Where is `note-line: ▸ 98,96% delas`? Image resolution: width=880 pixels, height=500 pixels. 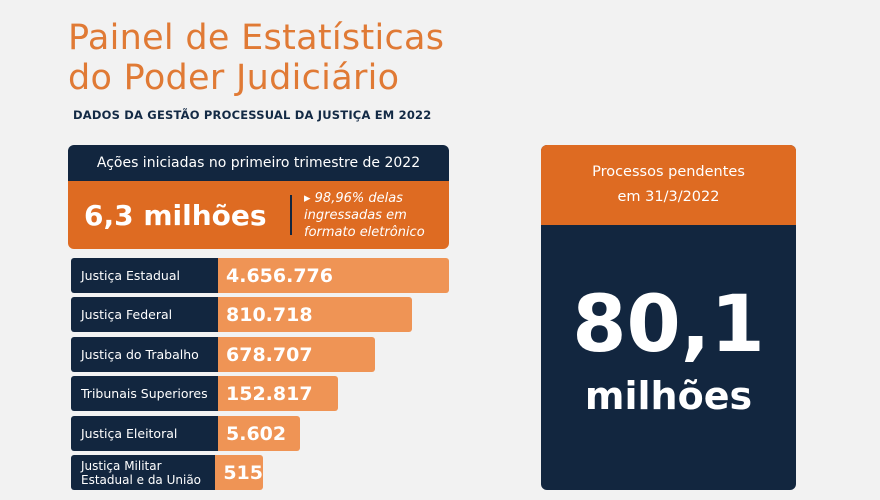 note-line: ▸ 98,96% delas is located at coordinates (353, 198).